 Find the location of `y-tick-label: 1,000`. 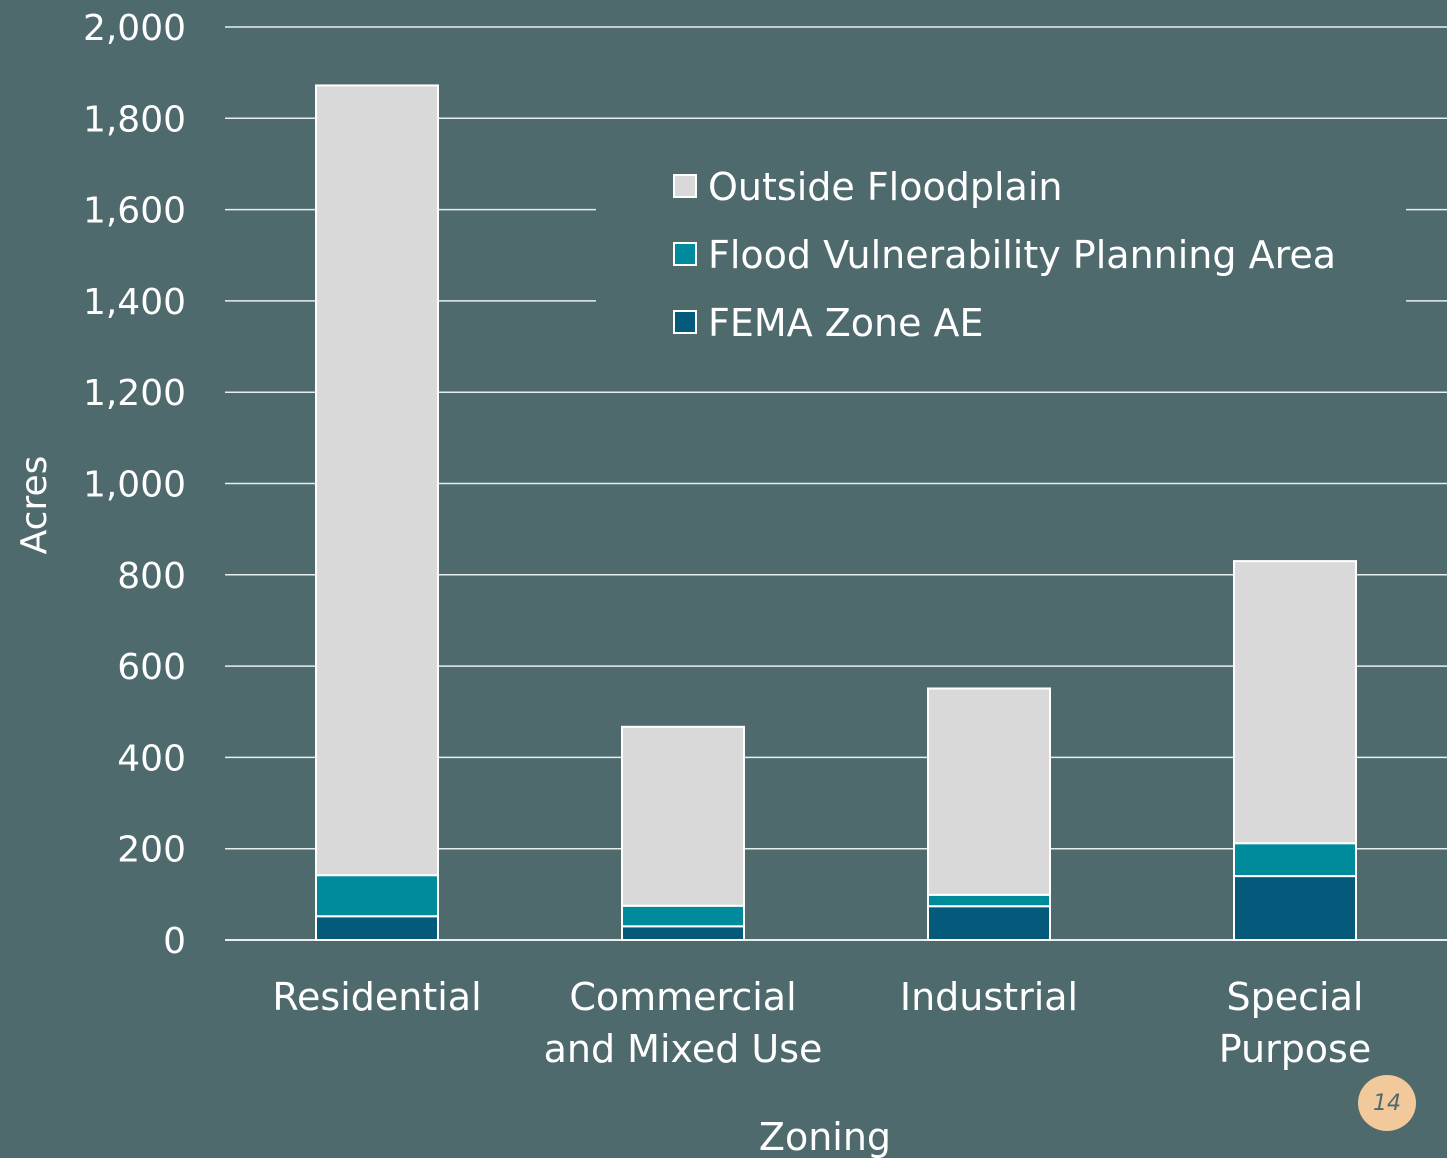

y-tick-label: 1,000 is located at coordinates (134, 485).